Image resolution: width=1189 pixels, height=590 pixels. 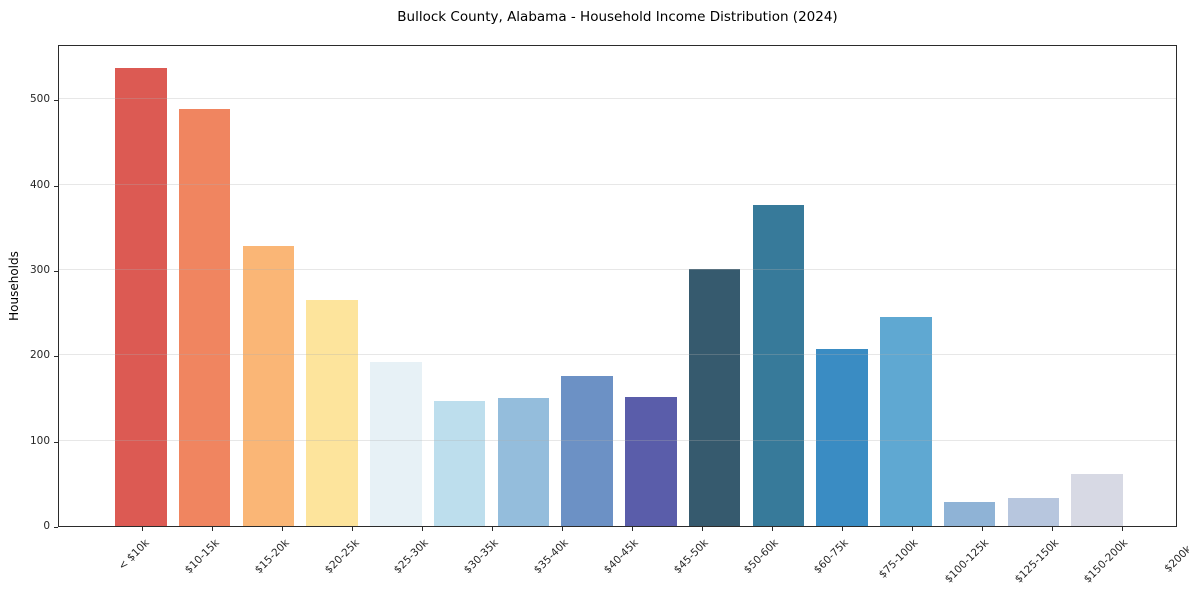 I want to click on xtick-label-$20-25k: $20-25k, so click(x=342, y=557).